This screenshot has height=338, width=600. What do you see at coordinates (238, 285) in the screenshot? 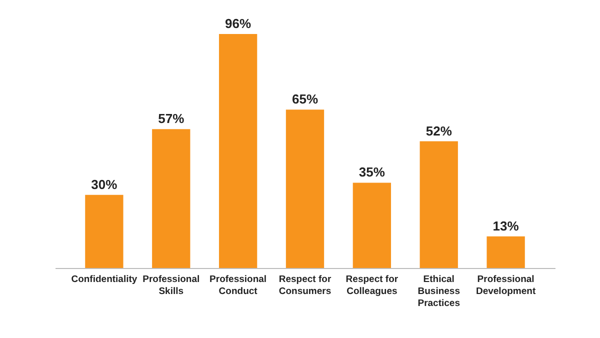
I see `x-tick-label: Professional Conduct` at bounding box center [238, 285].